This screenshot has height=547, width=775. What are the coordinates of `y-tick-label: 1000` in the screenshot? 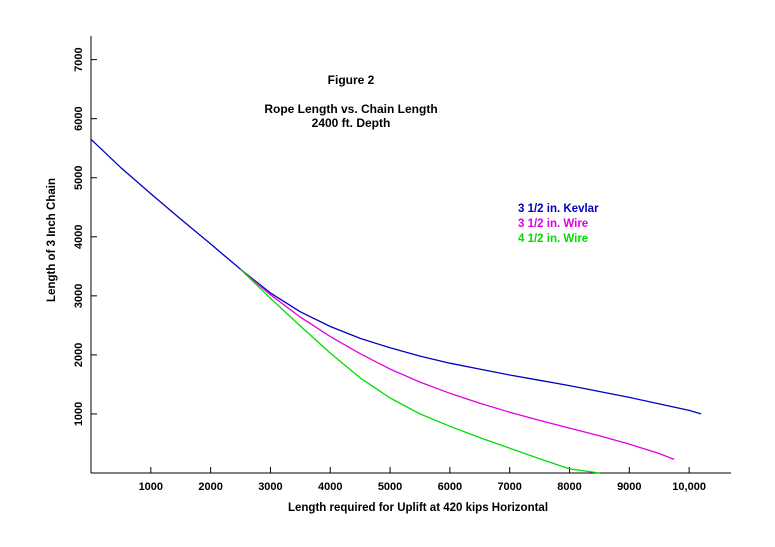 It's located at (79, 414).